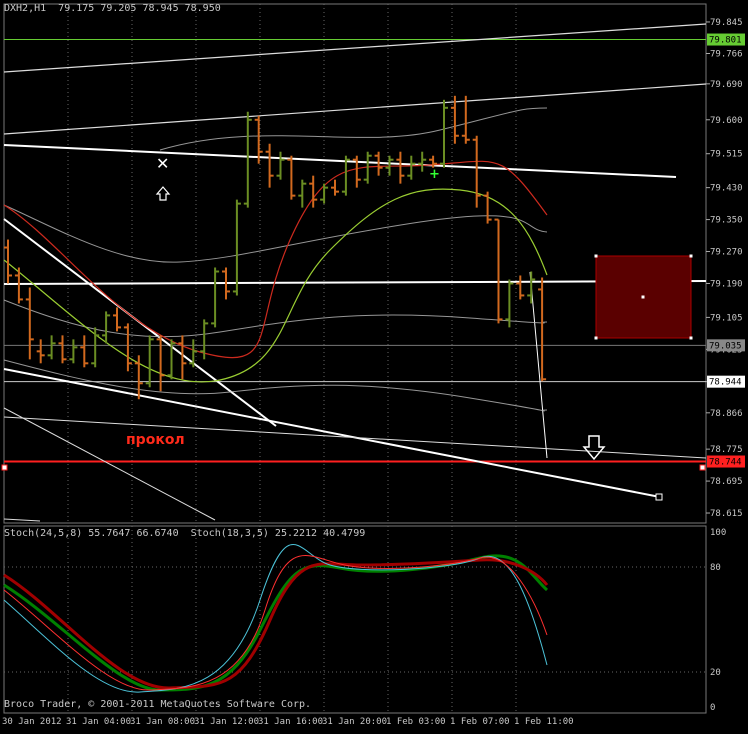 The width and height of the screenshot is (748, 734). I want to click on time-label: 30 Jan 2012, so click(32, 722).